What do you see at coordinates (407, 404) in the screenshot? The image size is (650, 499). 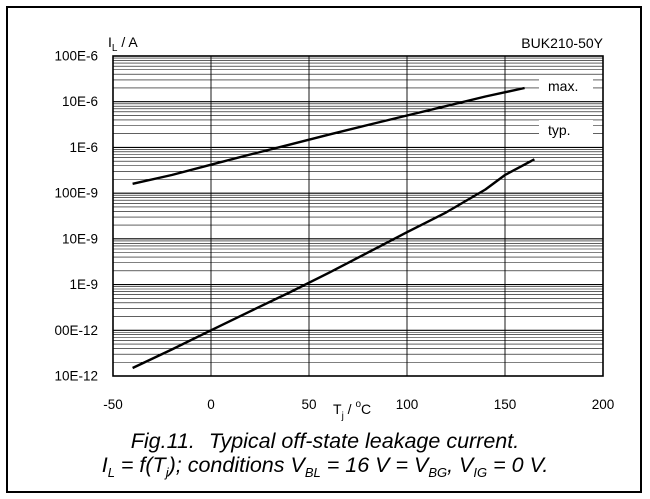 I see `x-tick-label: 100` at bounding box center [407, 404].